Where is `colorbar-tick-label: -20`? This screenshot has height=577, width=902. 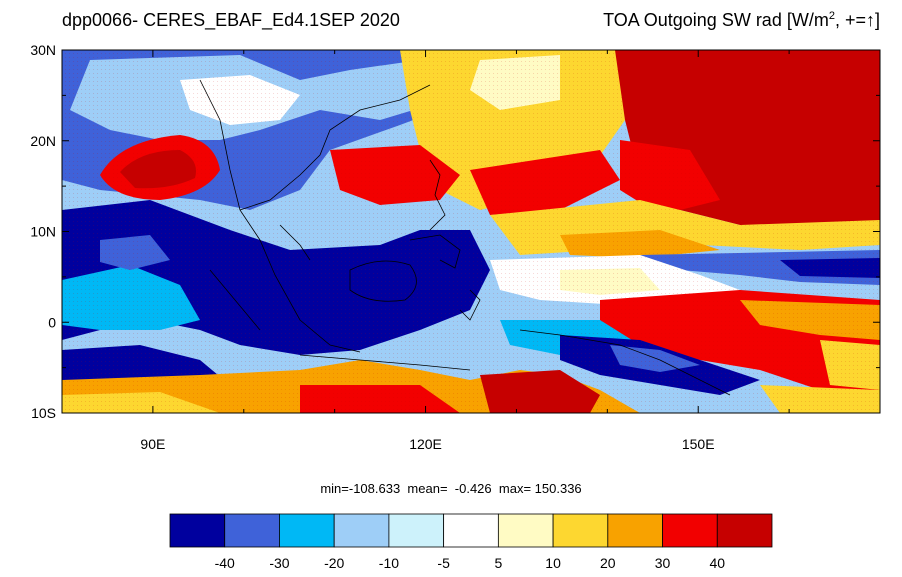 colorbar-tick-label: -20 is located at coordinates (334, 563).